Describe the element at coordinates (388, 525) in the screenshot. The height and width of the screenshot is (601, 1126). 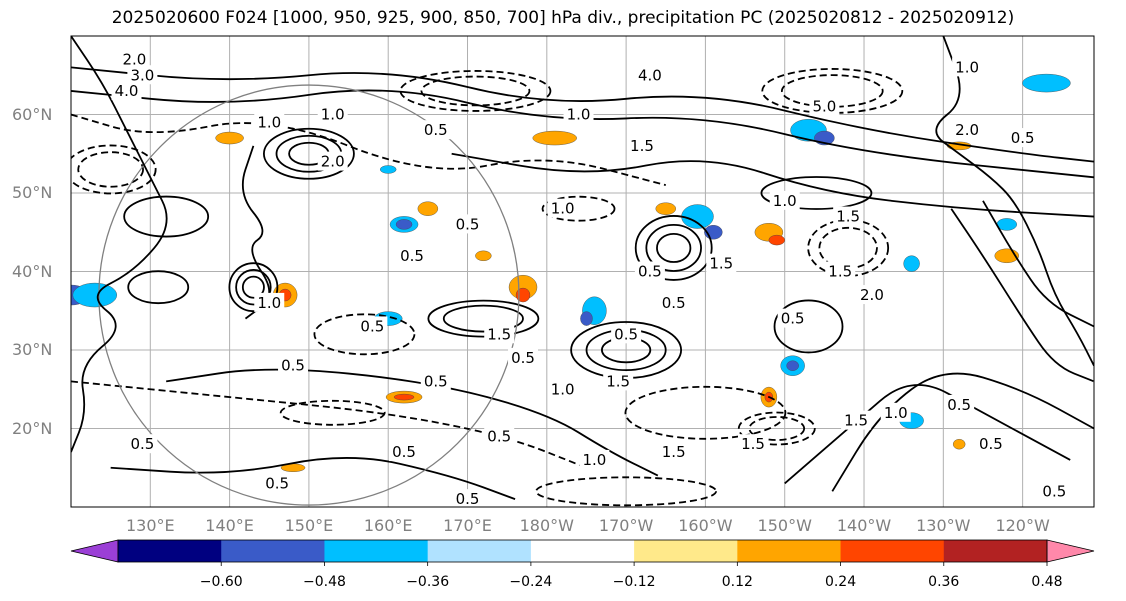
I see `longitude-tick-label: 160°E` at that location.